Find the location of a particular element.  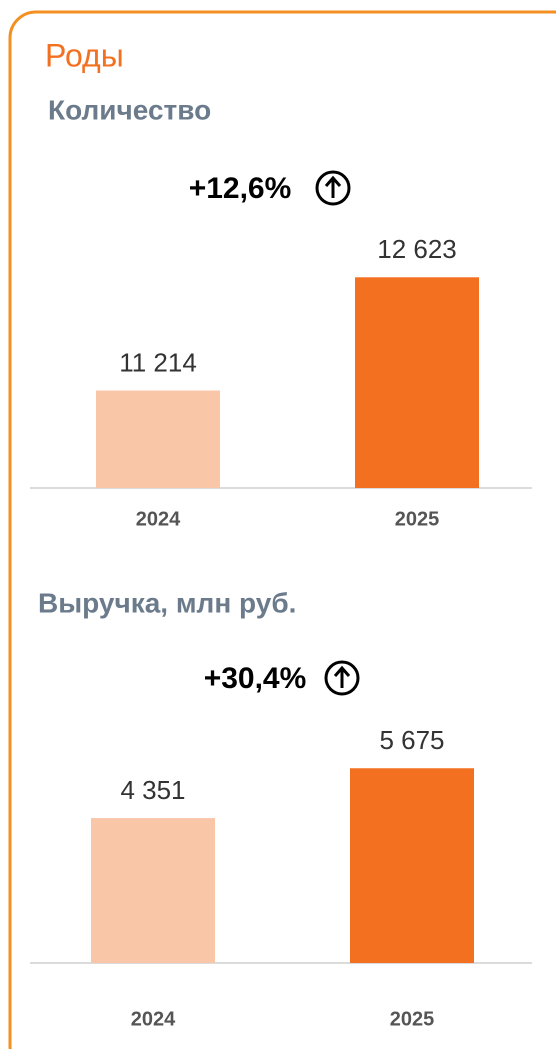

value-label: 5 675 is located at coordinates (411, 740).